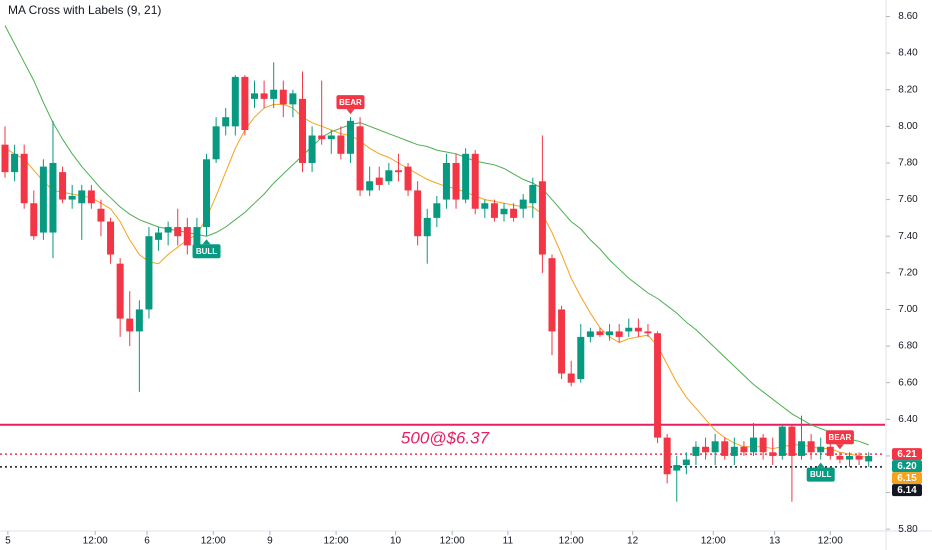 This screenshot has width=932, height=550. I want to click on position-label: 500@$6.37, so click(445, 437).